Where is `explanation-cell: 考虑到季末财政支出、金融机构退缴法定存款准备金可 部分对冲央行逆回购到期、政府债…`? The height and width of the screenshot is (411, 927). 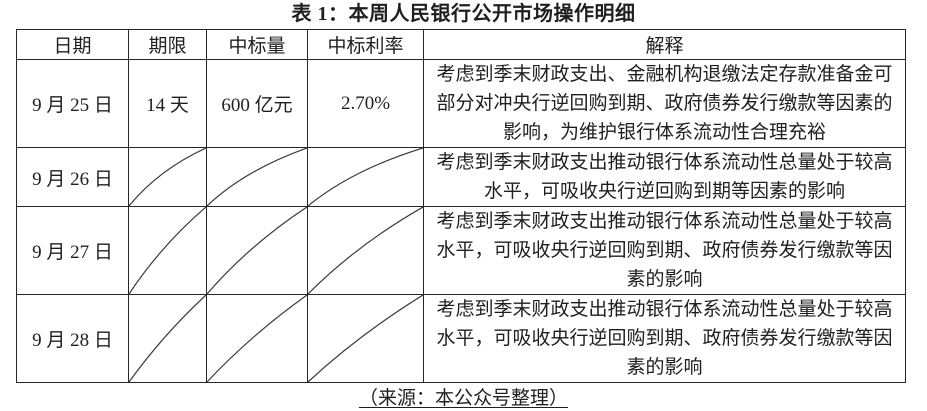
explanation-cell: 考虑到季末财政支出、金融机构退缴法定存款准备金可 部分对冲央行逆回购到期、政府债… is located at coordinates (664, 103).